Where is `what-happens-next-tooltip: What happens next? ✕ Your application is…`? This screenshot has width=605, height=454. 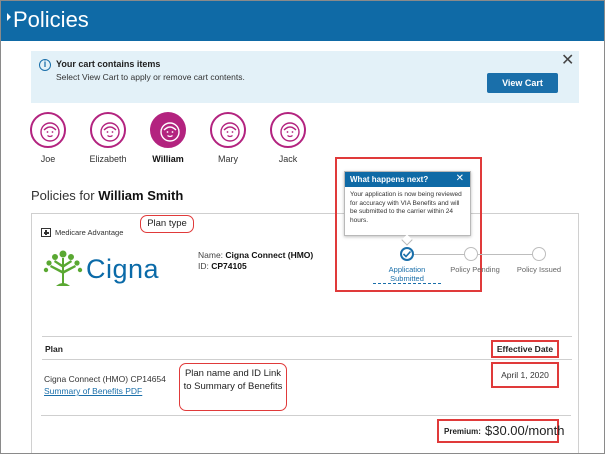 what-happens-next-tooltip: What happens next? ✕ Your application is… is located at coordinates (407, 208).